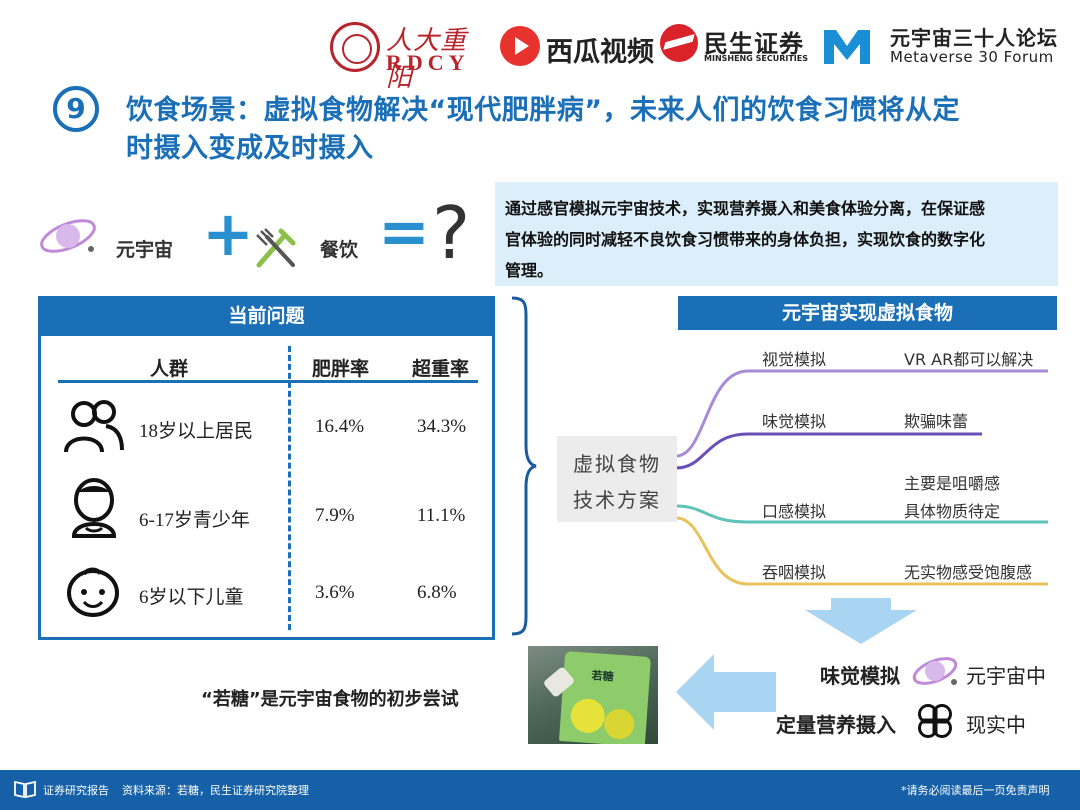  Describe the element at coordinates (543, 110) in the screenshot. I see `page-title-line-1: 饮食场景：虚拟食物解决“现代肥胖病”，未来人们的饮食习惯将从定` at that location.